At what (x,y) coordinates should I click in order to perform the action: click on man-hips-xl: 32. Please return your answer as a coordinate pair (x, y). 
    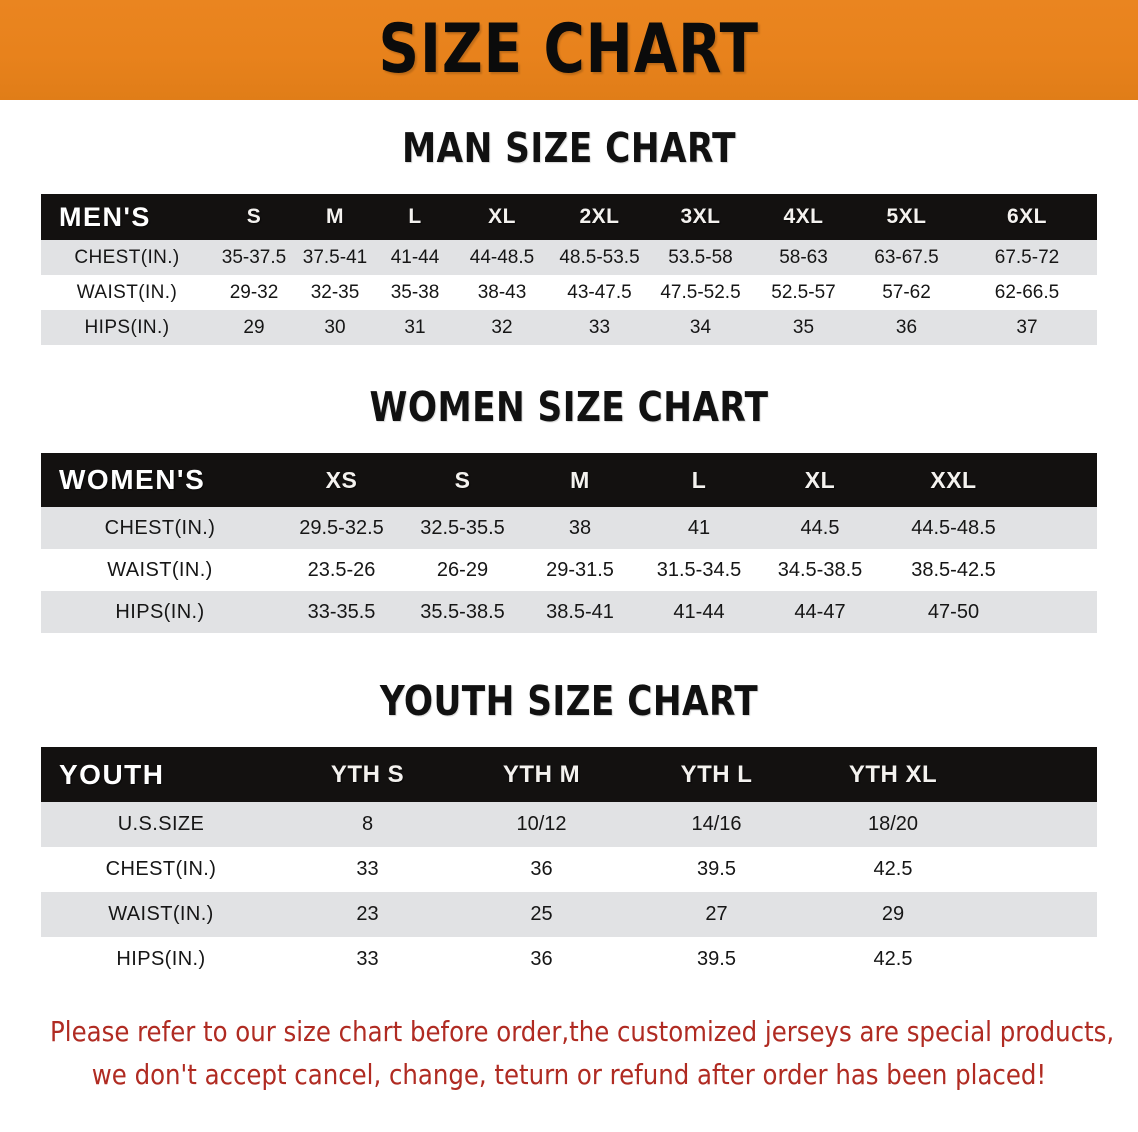
    Looking at the image, I should click on (502, 327).